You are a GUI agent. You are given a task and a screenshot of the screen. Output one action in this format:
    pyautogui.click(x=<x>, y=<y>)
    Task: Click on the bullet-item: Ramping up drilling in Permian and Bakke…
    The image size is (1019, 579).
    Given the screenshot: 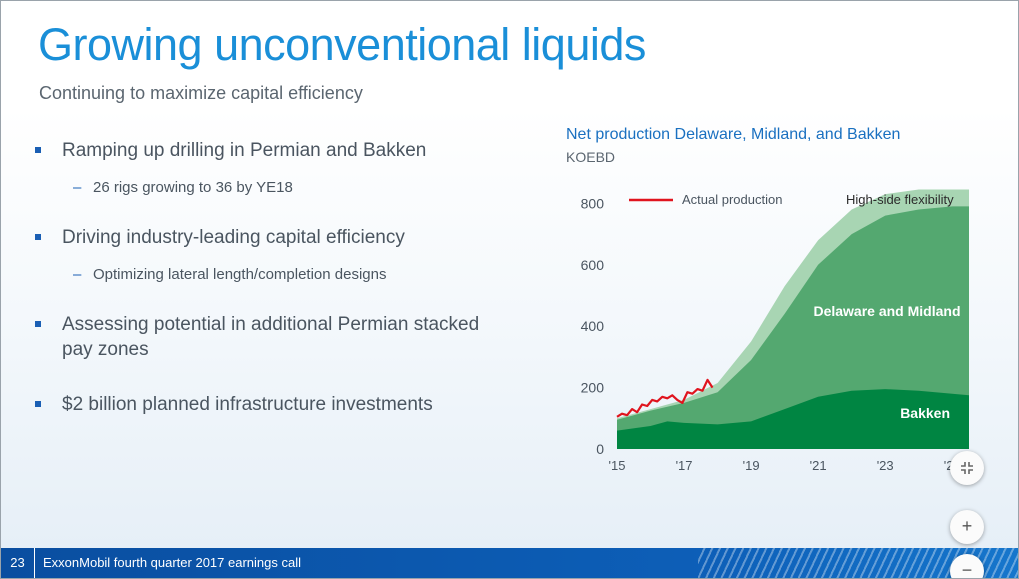 What is the action you would take?
    pyautogui.click(x=270, y=150)
    